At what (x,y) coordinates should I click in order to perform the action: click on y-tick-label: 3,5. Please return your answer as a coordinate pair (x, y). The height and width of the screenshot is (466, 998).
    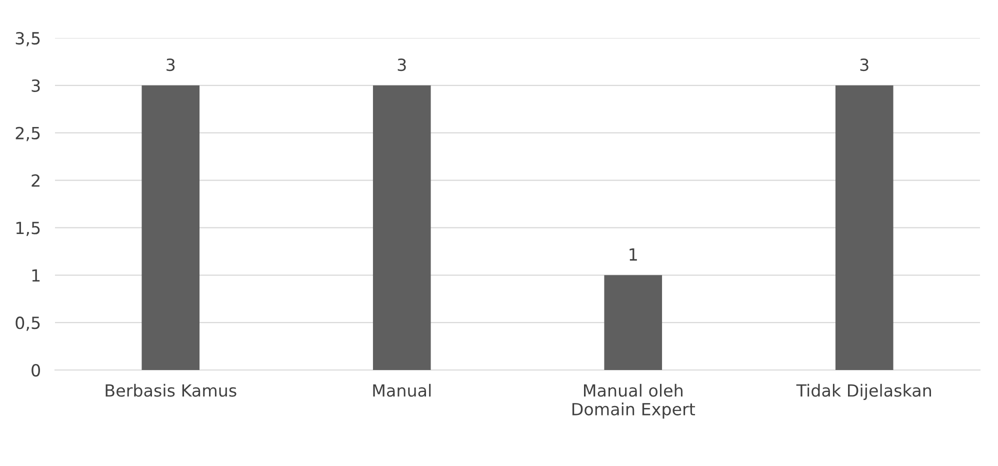
    Looking at the image, I should click on (28, 39).